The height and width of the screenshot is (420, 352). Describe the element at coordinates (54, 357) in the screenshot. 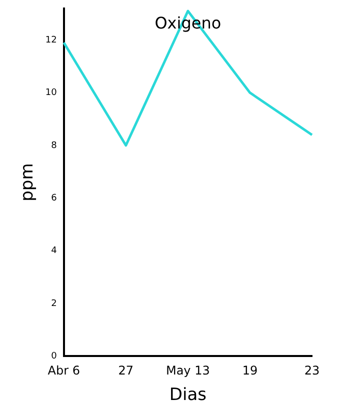

I see `y-tick-label: 0` at that location.